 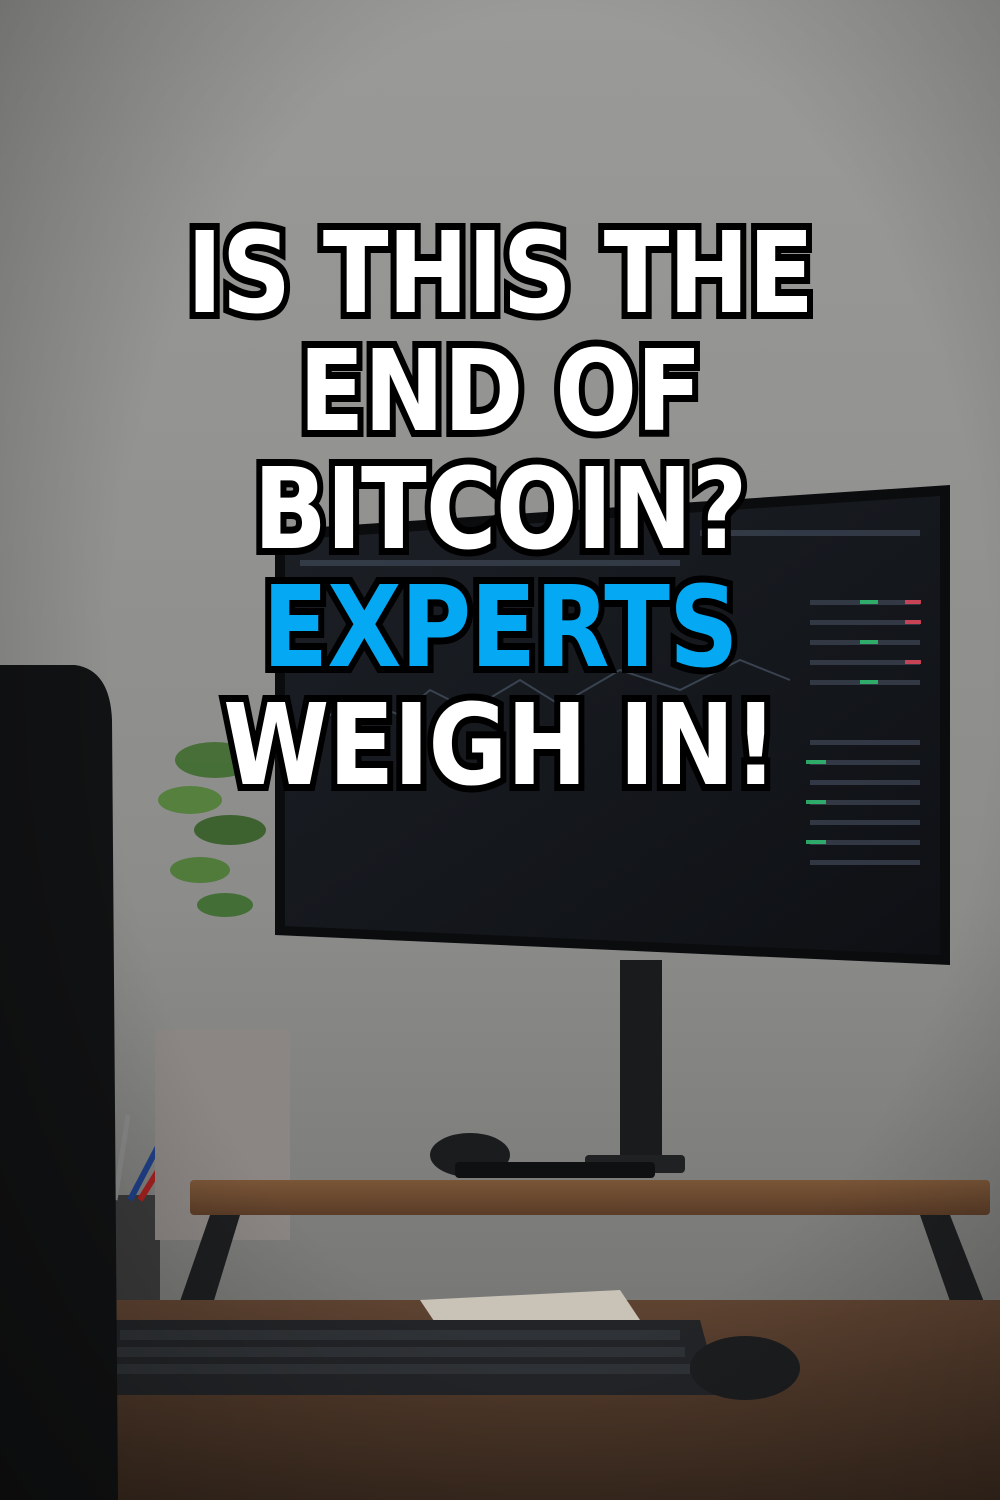 What do you see at coordinates (500, 392) in the screenshot?
I see `headline-line-2: END OF` at bounding box center [500, 392].